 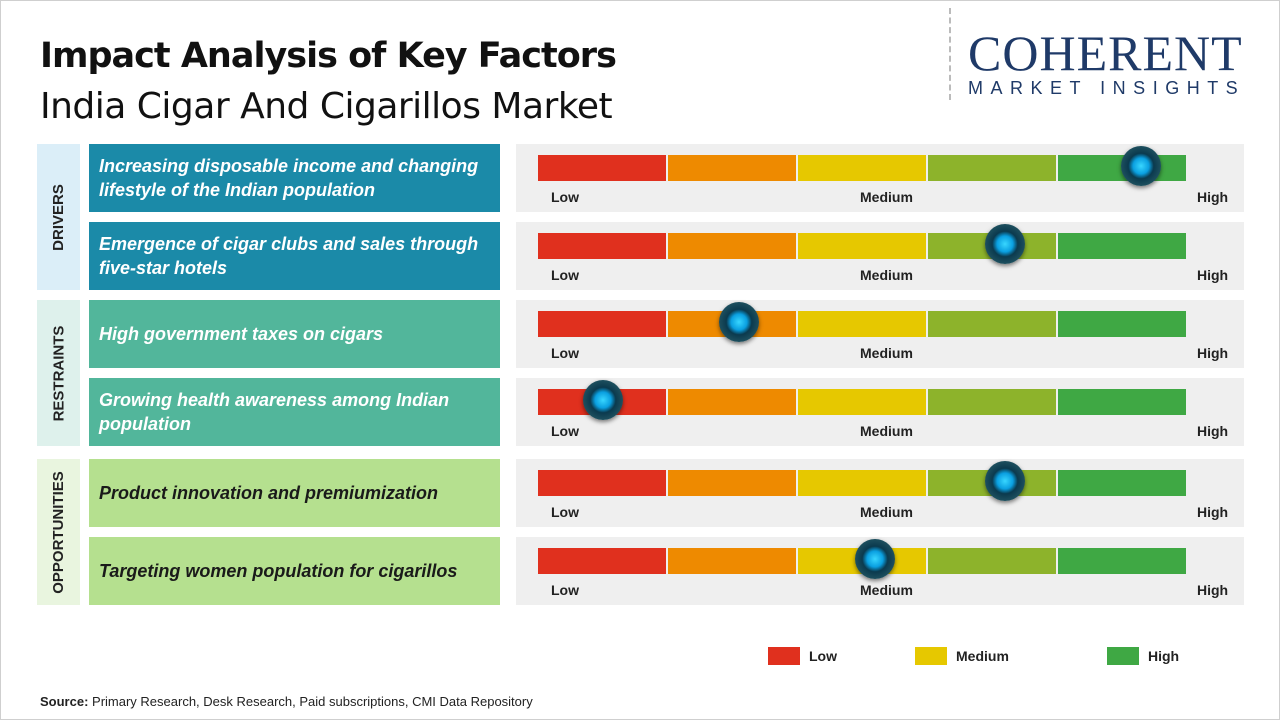 I want to click on logo: COHERENT MARKET INSIGHTS, so click(x=1115, y=63).